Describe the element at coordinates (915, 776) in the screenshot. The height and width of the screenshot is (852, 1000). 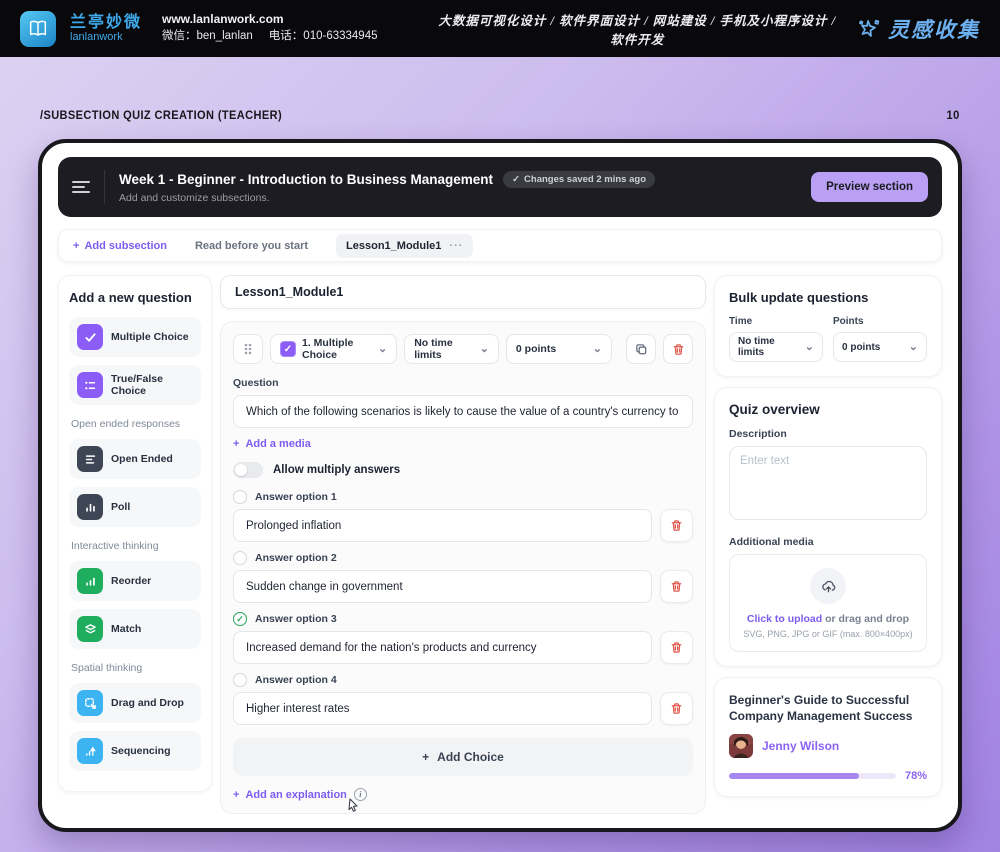
I see `progress-percent: 78%` at that location.